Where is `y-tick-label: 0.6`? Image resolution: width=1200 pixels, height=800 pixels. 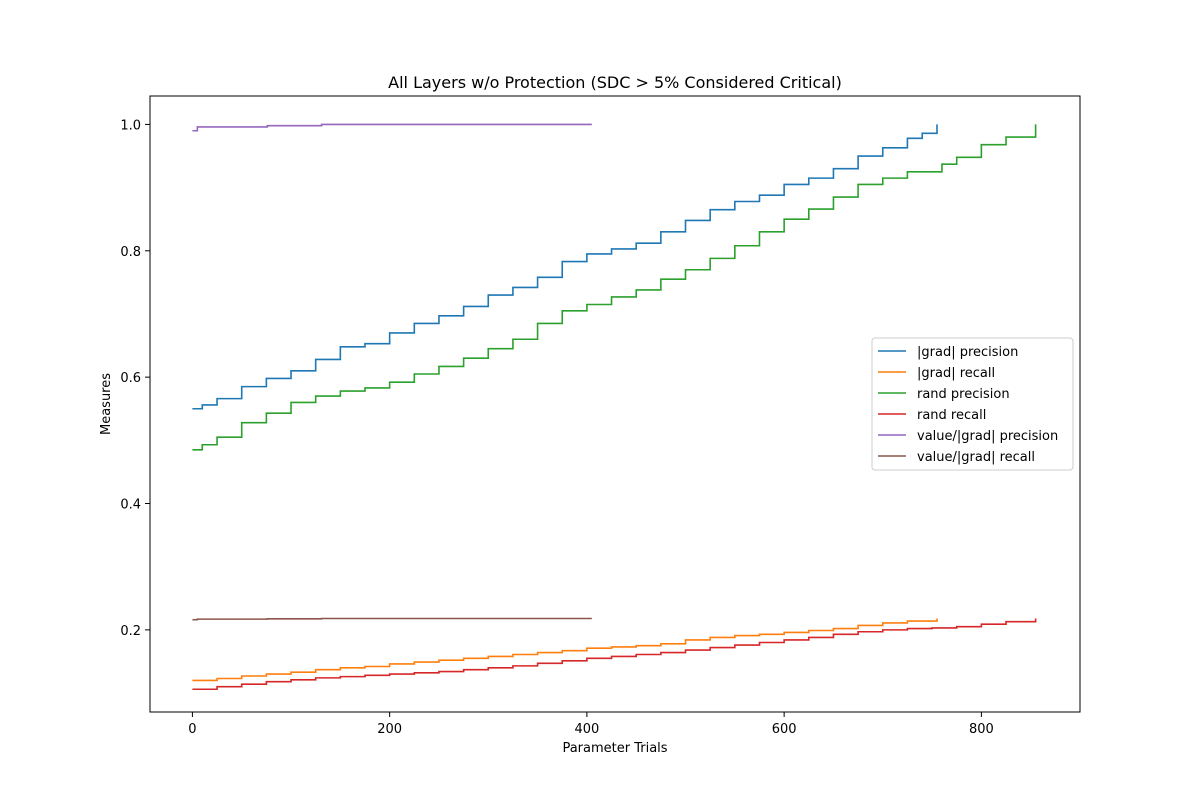
y-tick-label: 0.6 is located at coordinates (130, 378).